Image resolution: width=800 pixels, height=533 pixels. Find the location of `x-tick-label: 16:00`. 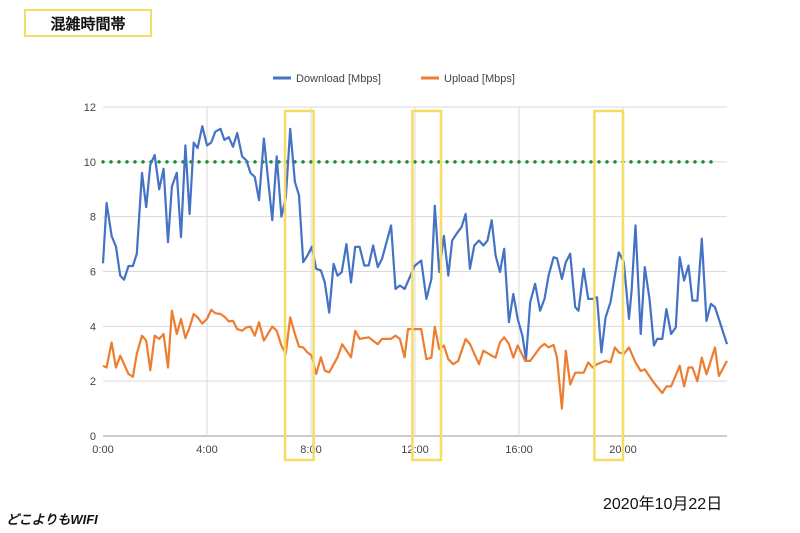

x-tick-label: 16:00 is located at coordinates (519, 450).